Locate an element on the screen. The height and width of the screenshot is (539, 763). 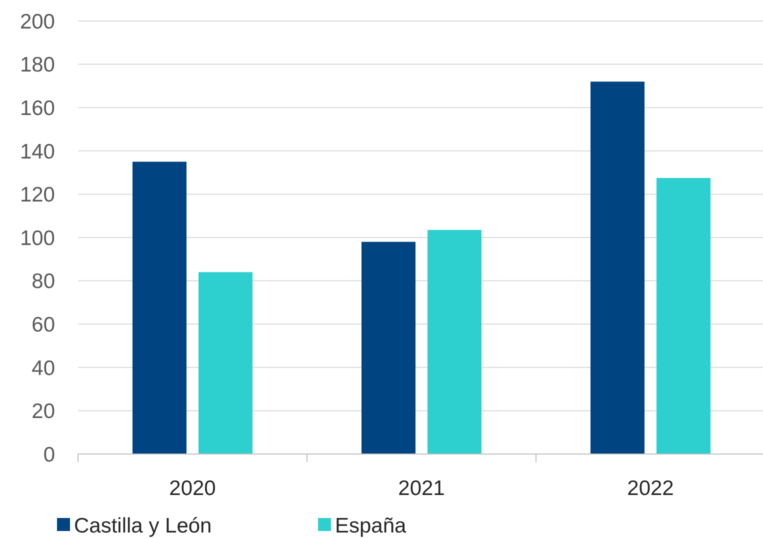
x-tick-label: 2020 is located at coordinates (192, 488).